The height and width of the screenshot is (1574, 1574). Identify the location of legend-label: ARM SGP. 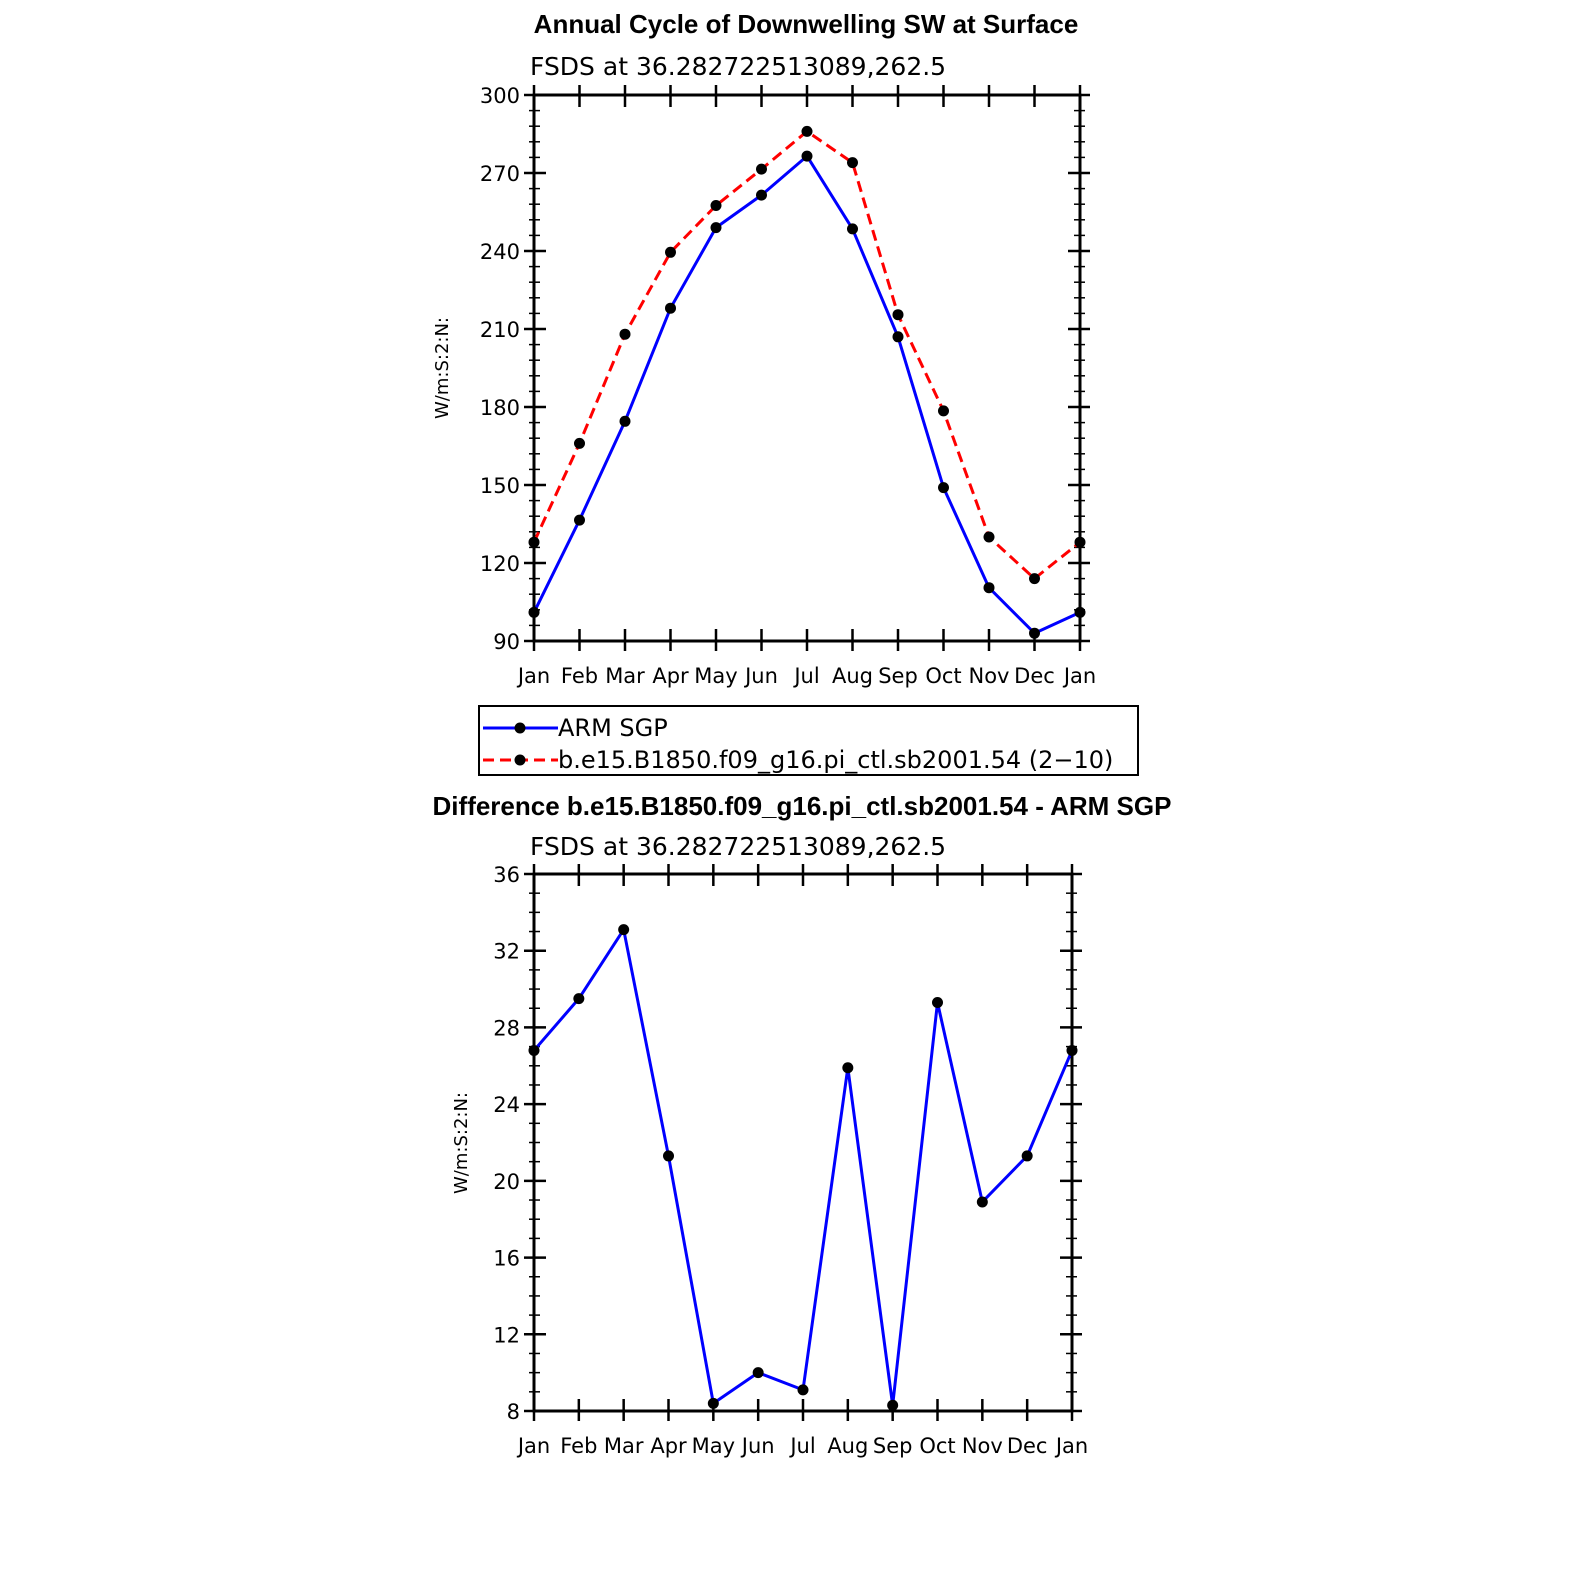
(613, 728).